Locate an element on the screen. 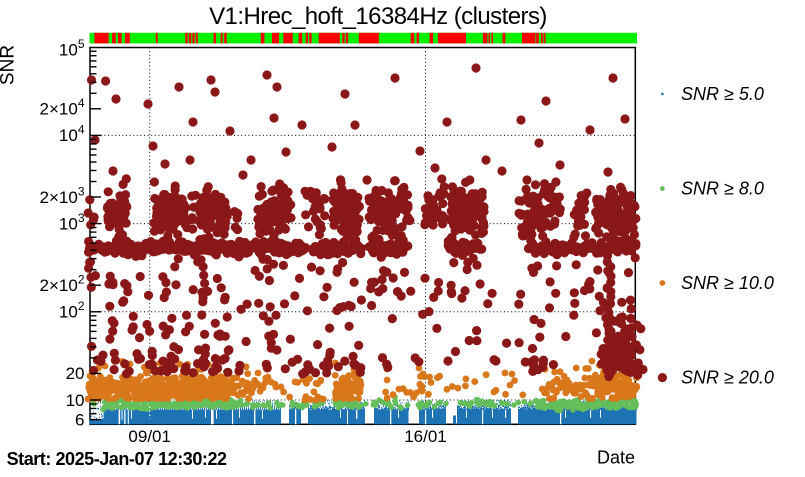 The width and height of the screenshot is (805, 477). svg-text: 20 is located at coordinates (75, 373).